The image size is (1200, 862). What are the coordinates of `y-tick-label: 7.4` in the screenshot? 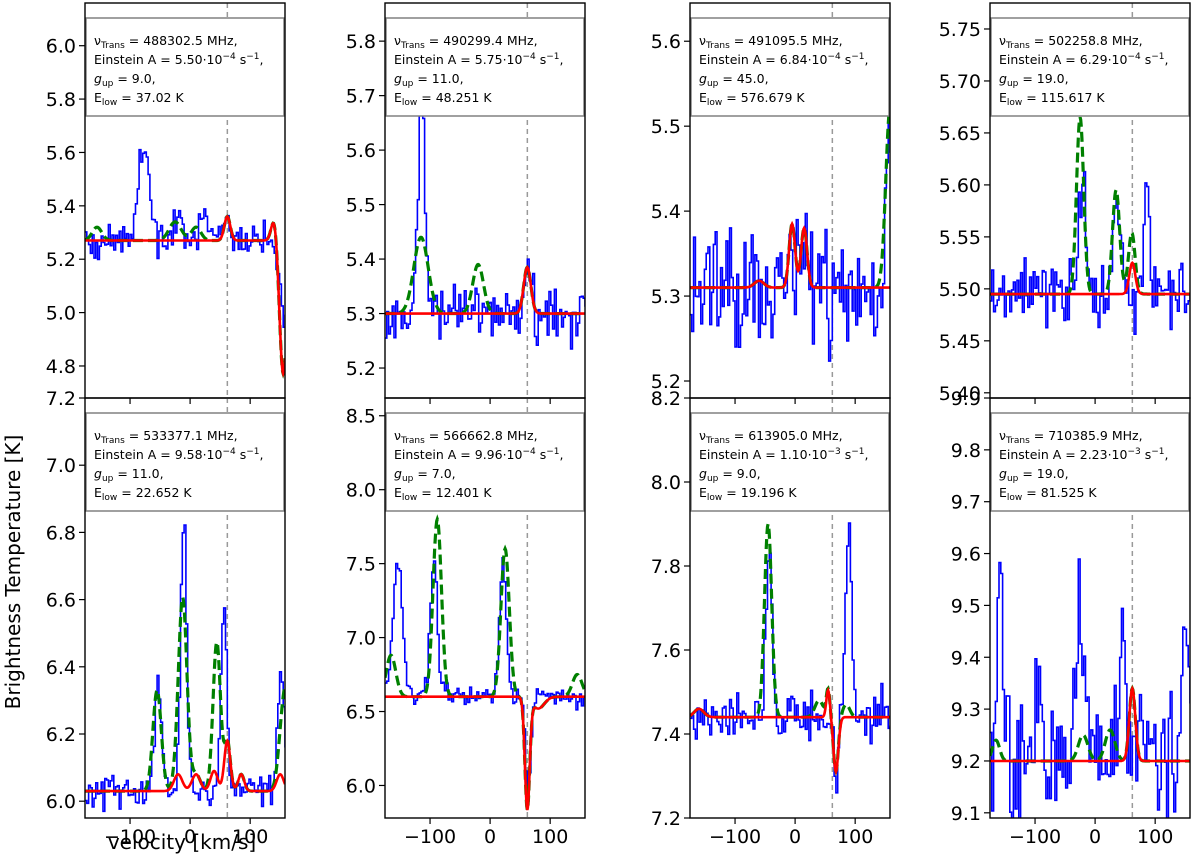 It's located at (666, 735).